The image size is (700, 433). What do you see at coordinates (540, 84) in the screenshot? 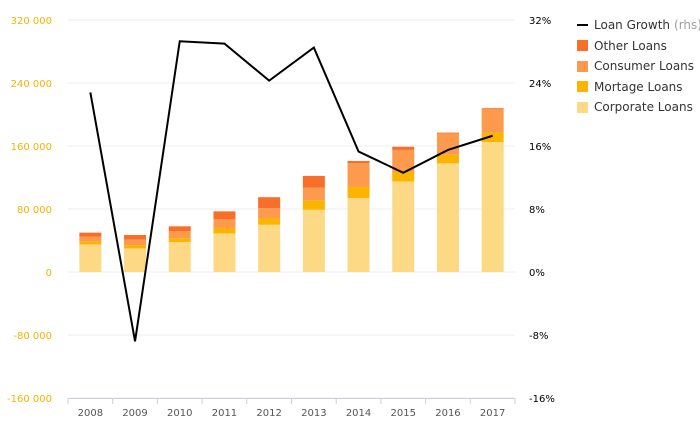
I see `right-axis-tick-label: 24%` at bounding box center [540, 84].